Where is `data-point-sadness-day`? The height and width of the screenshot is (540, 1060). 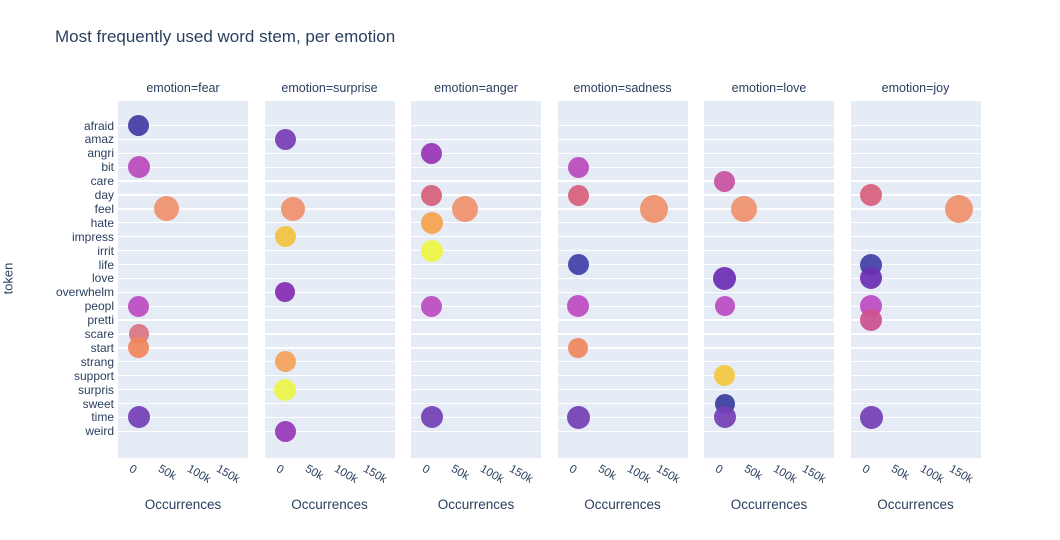 data-point-sadness-day is located at coordinates (578, 195).